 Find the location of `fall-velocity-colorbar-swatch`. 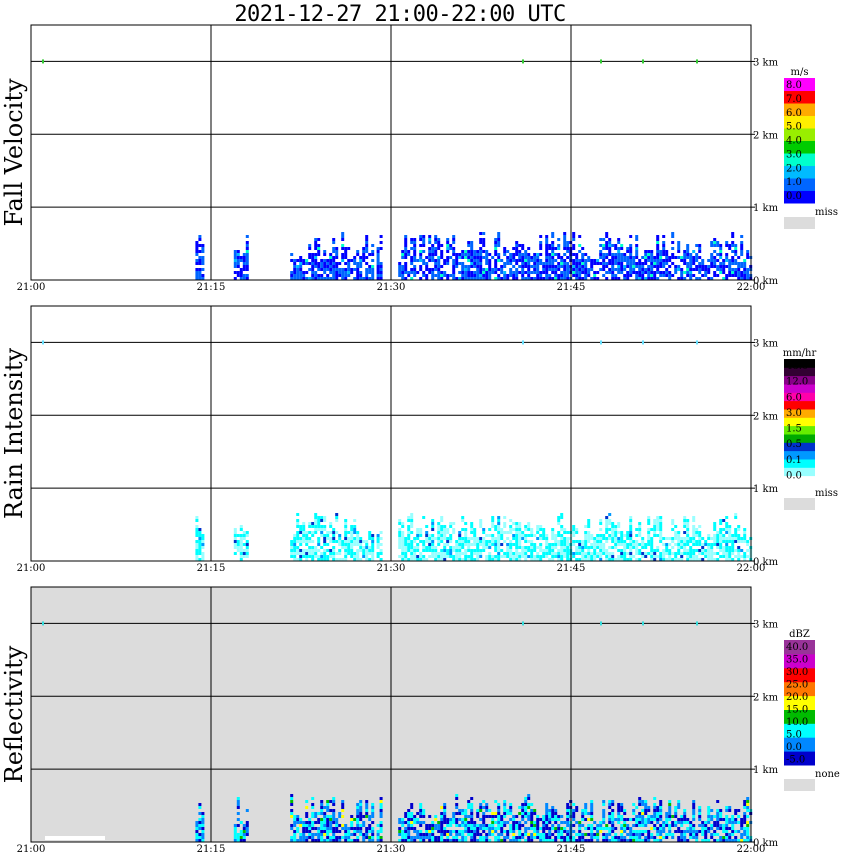

fall-velocity-colorbar-swatch is located at coordinates (799, 197).